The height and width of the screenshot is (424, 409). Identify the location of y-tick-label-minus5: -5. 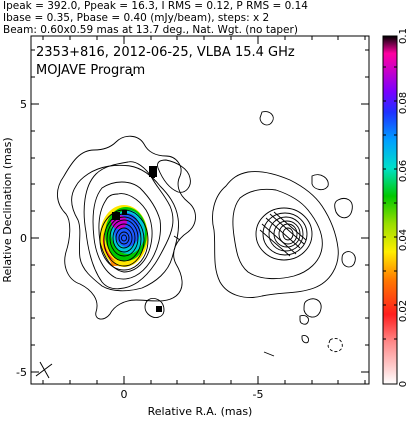
(21, 372).